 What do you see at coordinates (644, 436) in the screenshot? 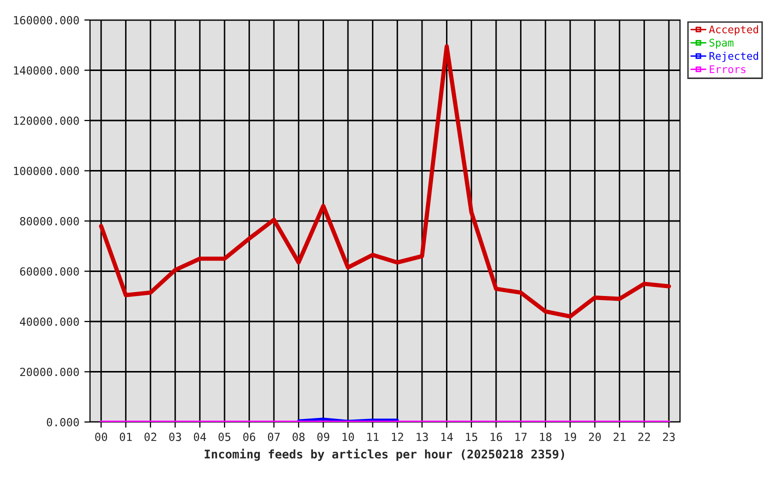
I see `x-tick-label: 22` at bounding box center [644, 436].